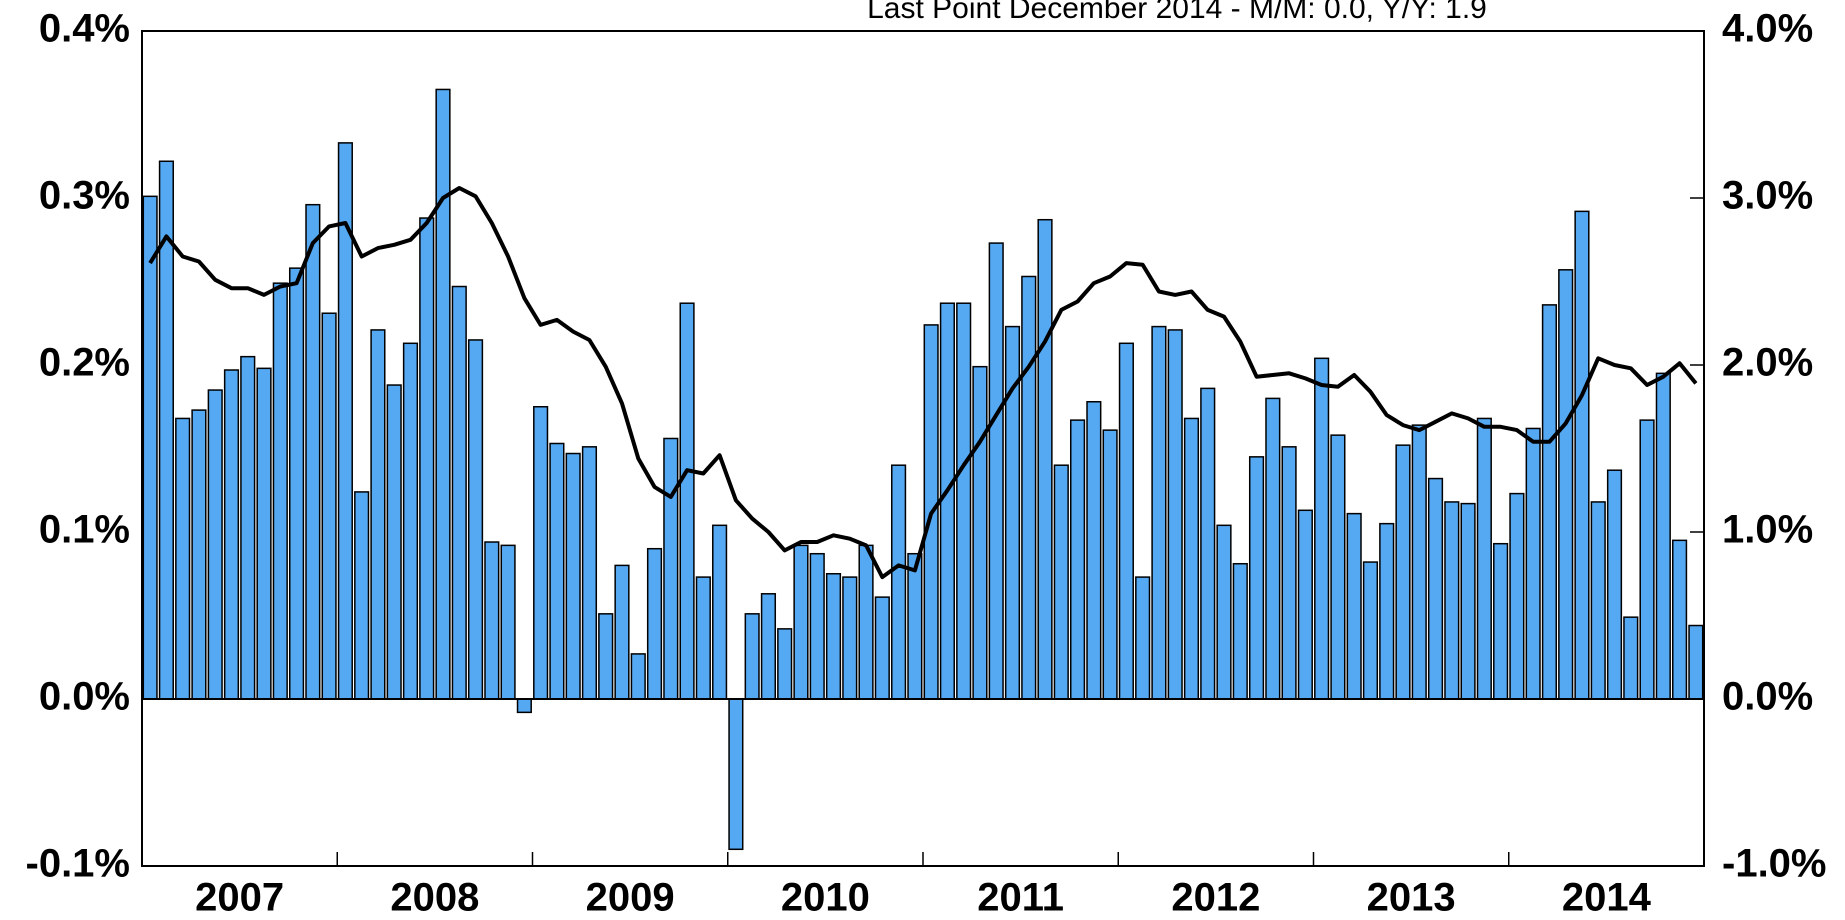  What do you see at coordinates (1767, 29) in the screenshot?
I see `y2-tick-label: 4.0%` at bounding box center [1767, 29].